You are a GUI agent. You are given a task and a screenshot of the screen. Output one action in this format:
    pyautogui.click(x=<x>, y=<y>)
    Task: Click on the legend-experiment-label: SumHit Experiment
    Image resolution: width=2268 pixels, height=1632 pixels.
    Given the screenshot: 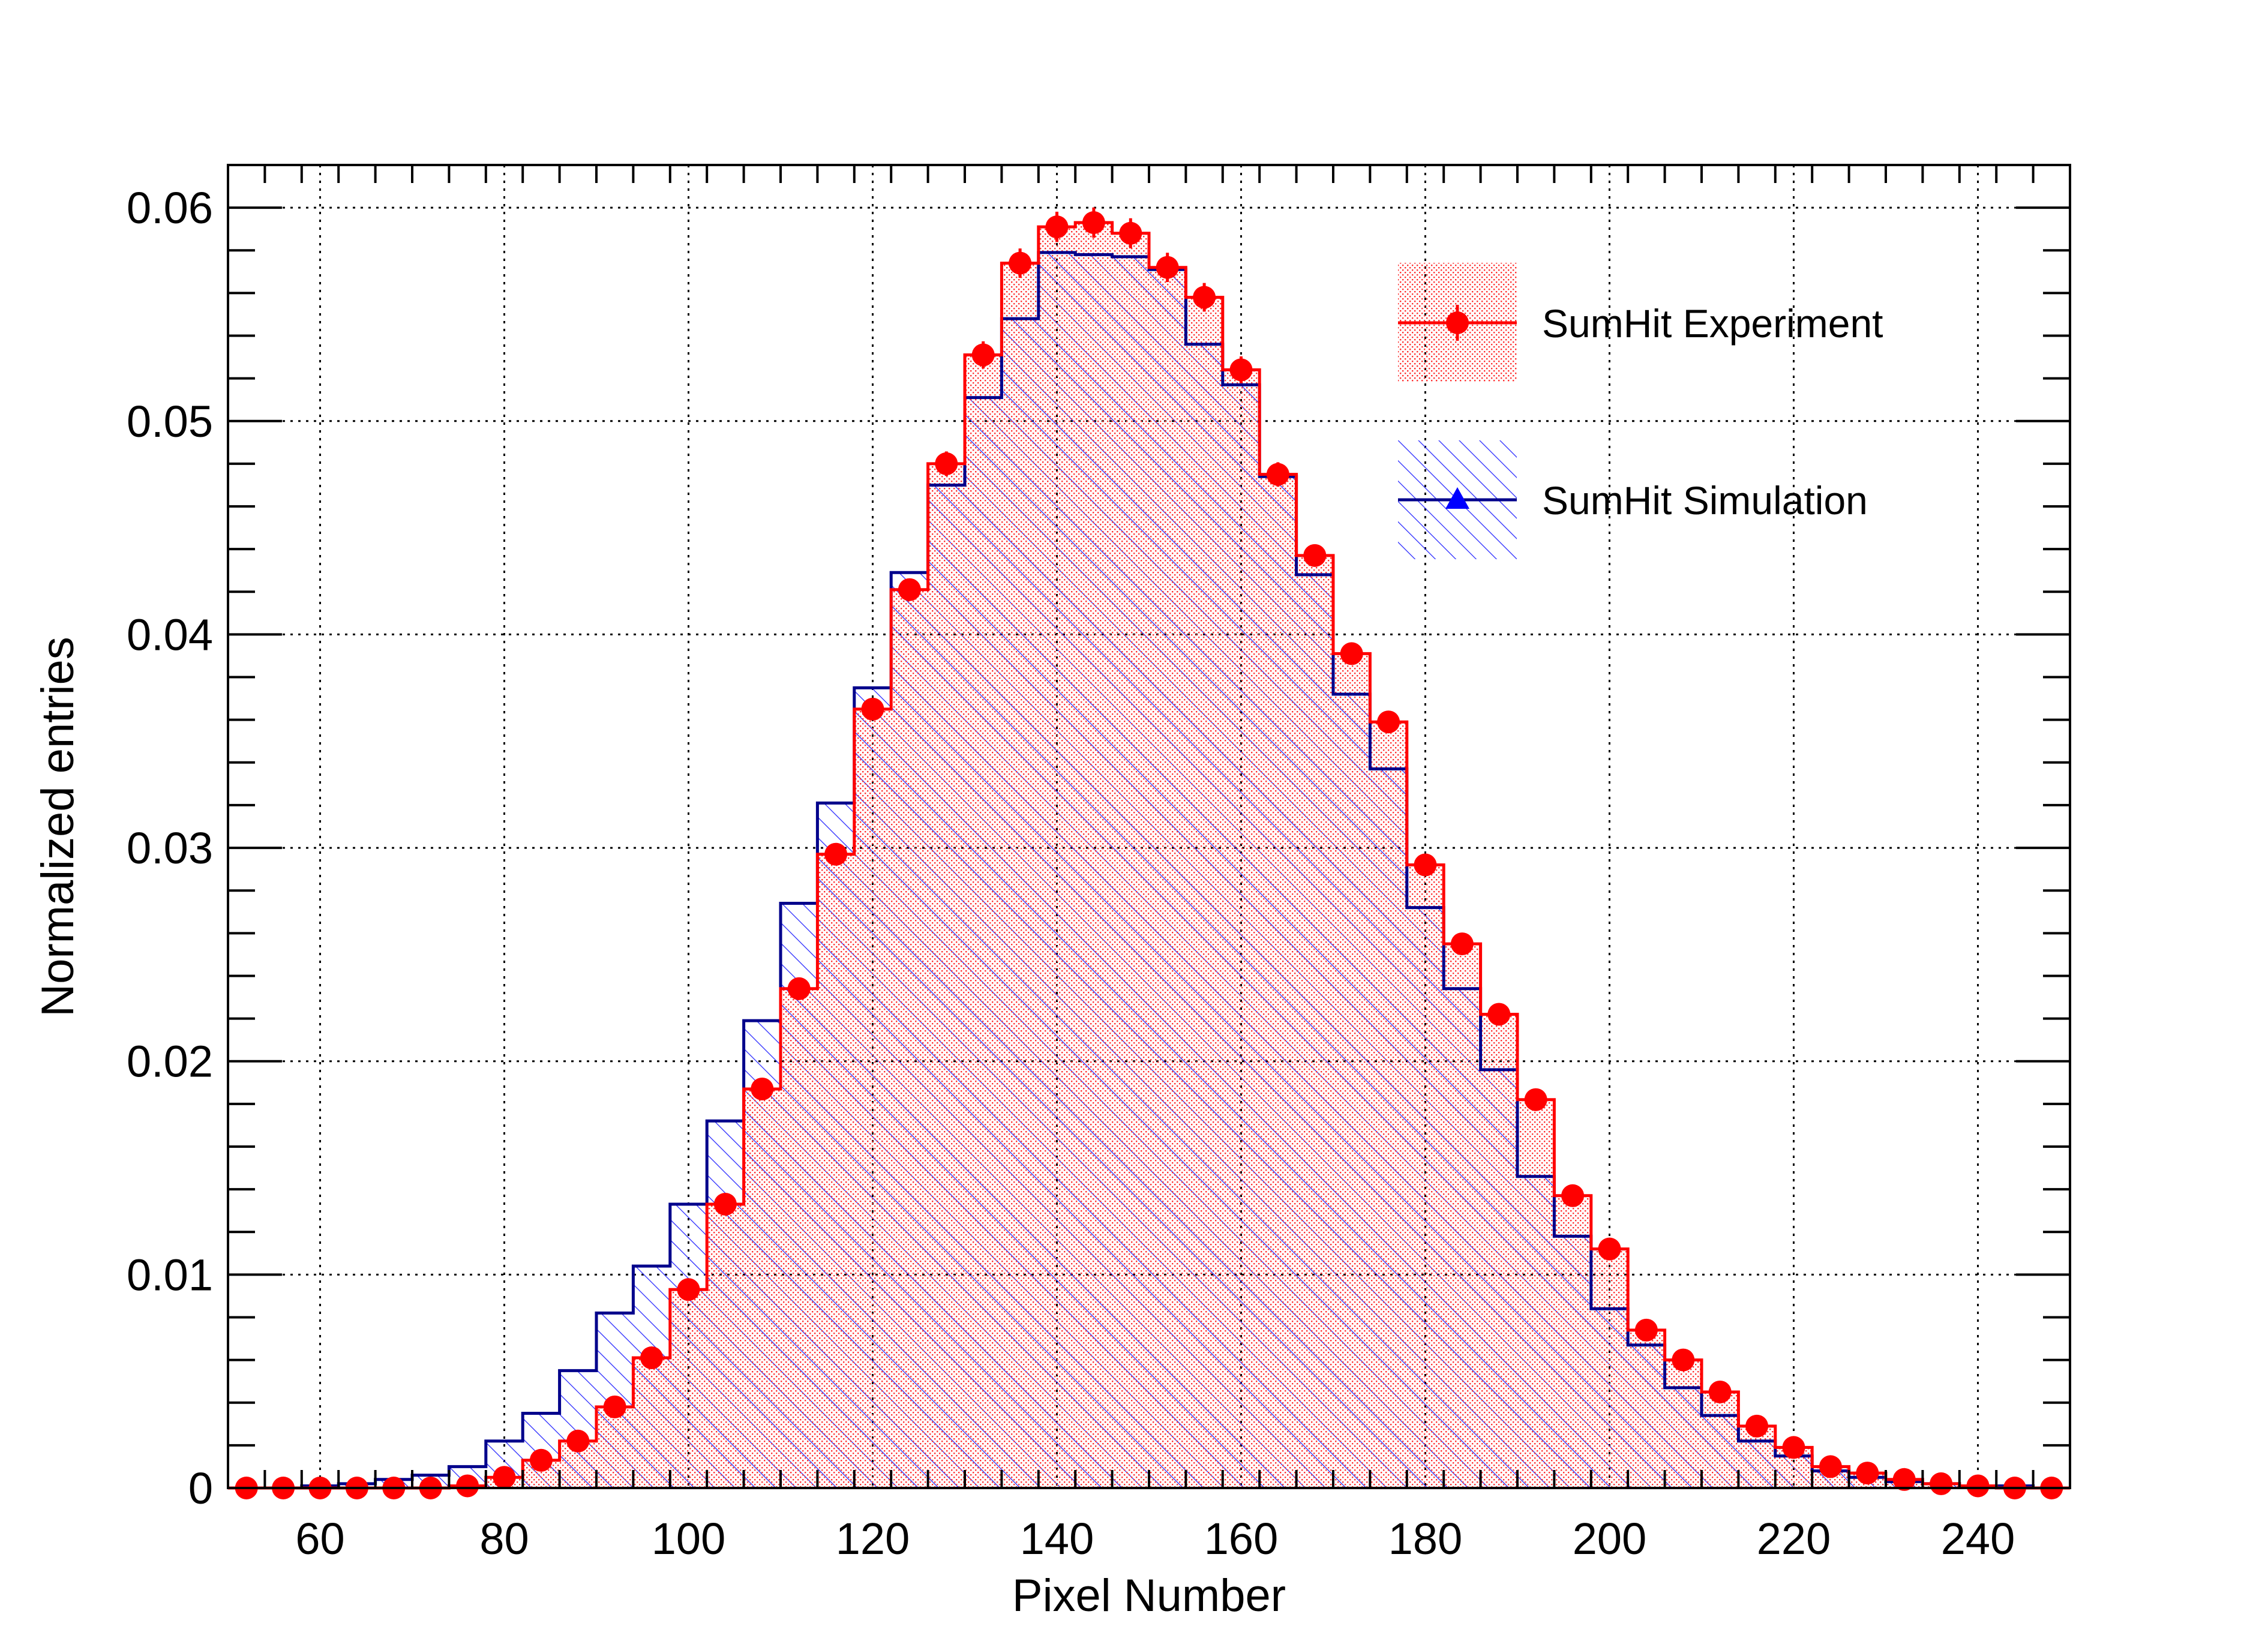 What is the action you would take?
    pyautogui.click(x=1713, y=324)
    